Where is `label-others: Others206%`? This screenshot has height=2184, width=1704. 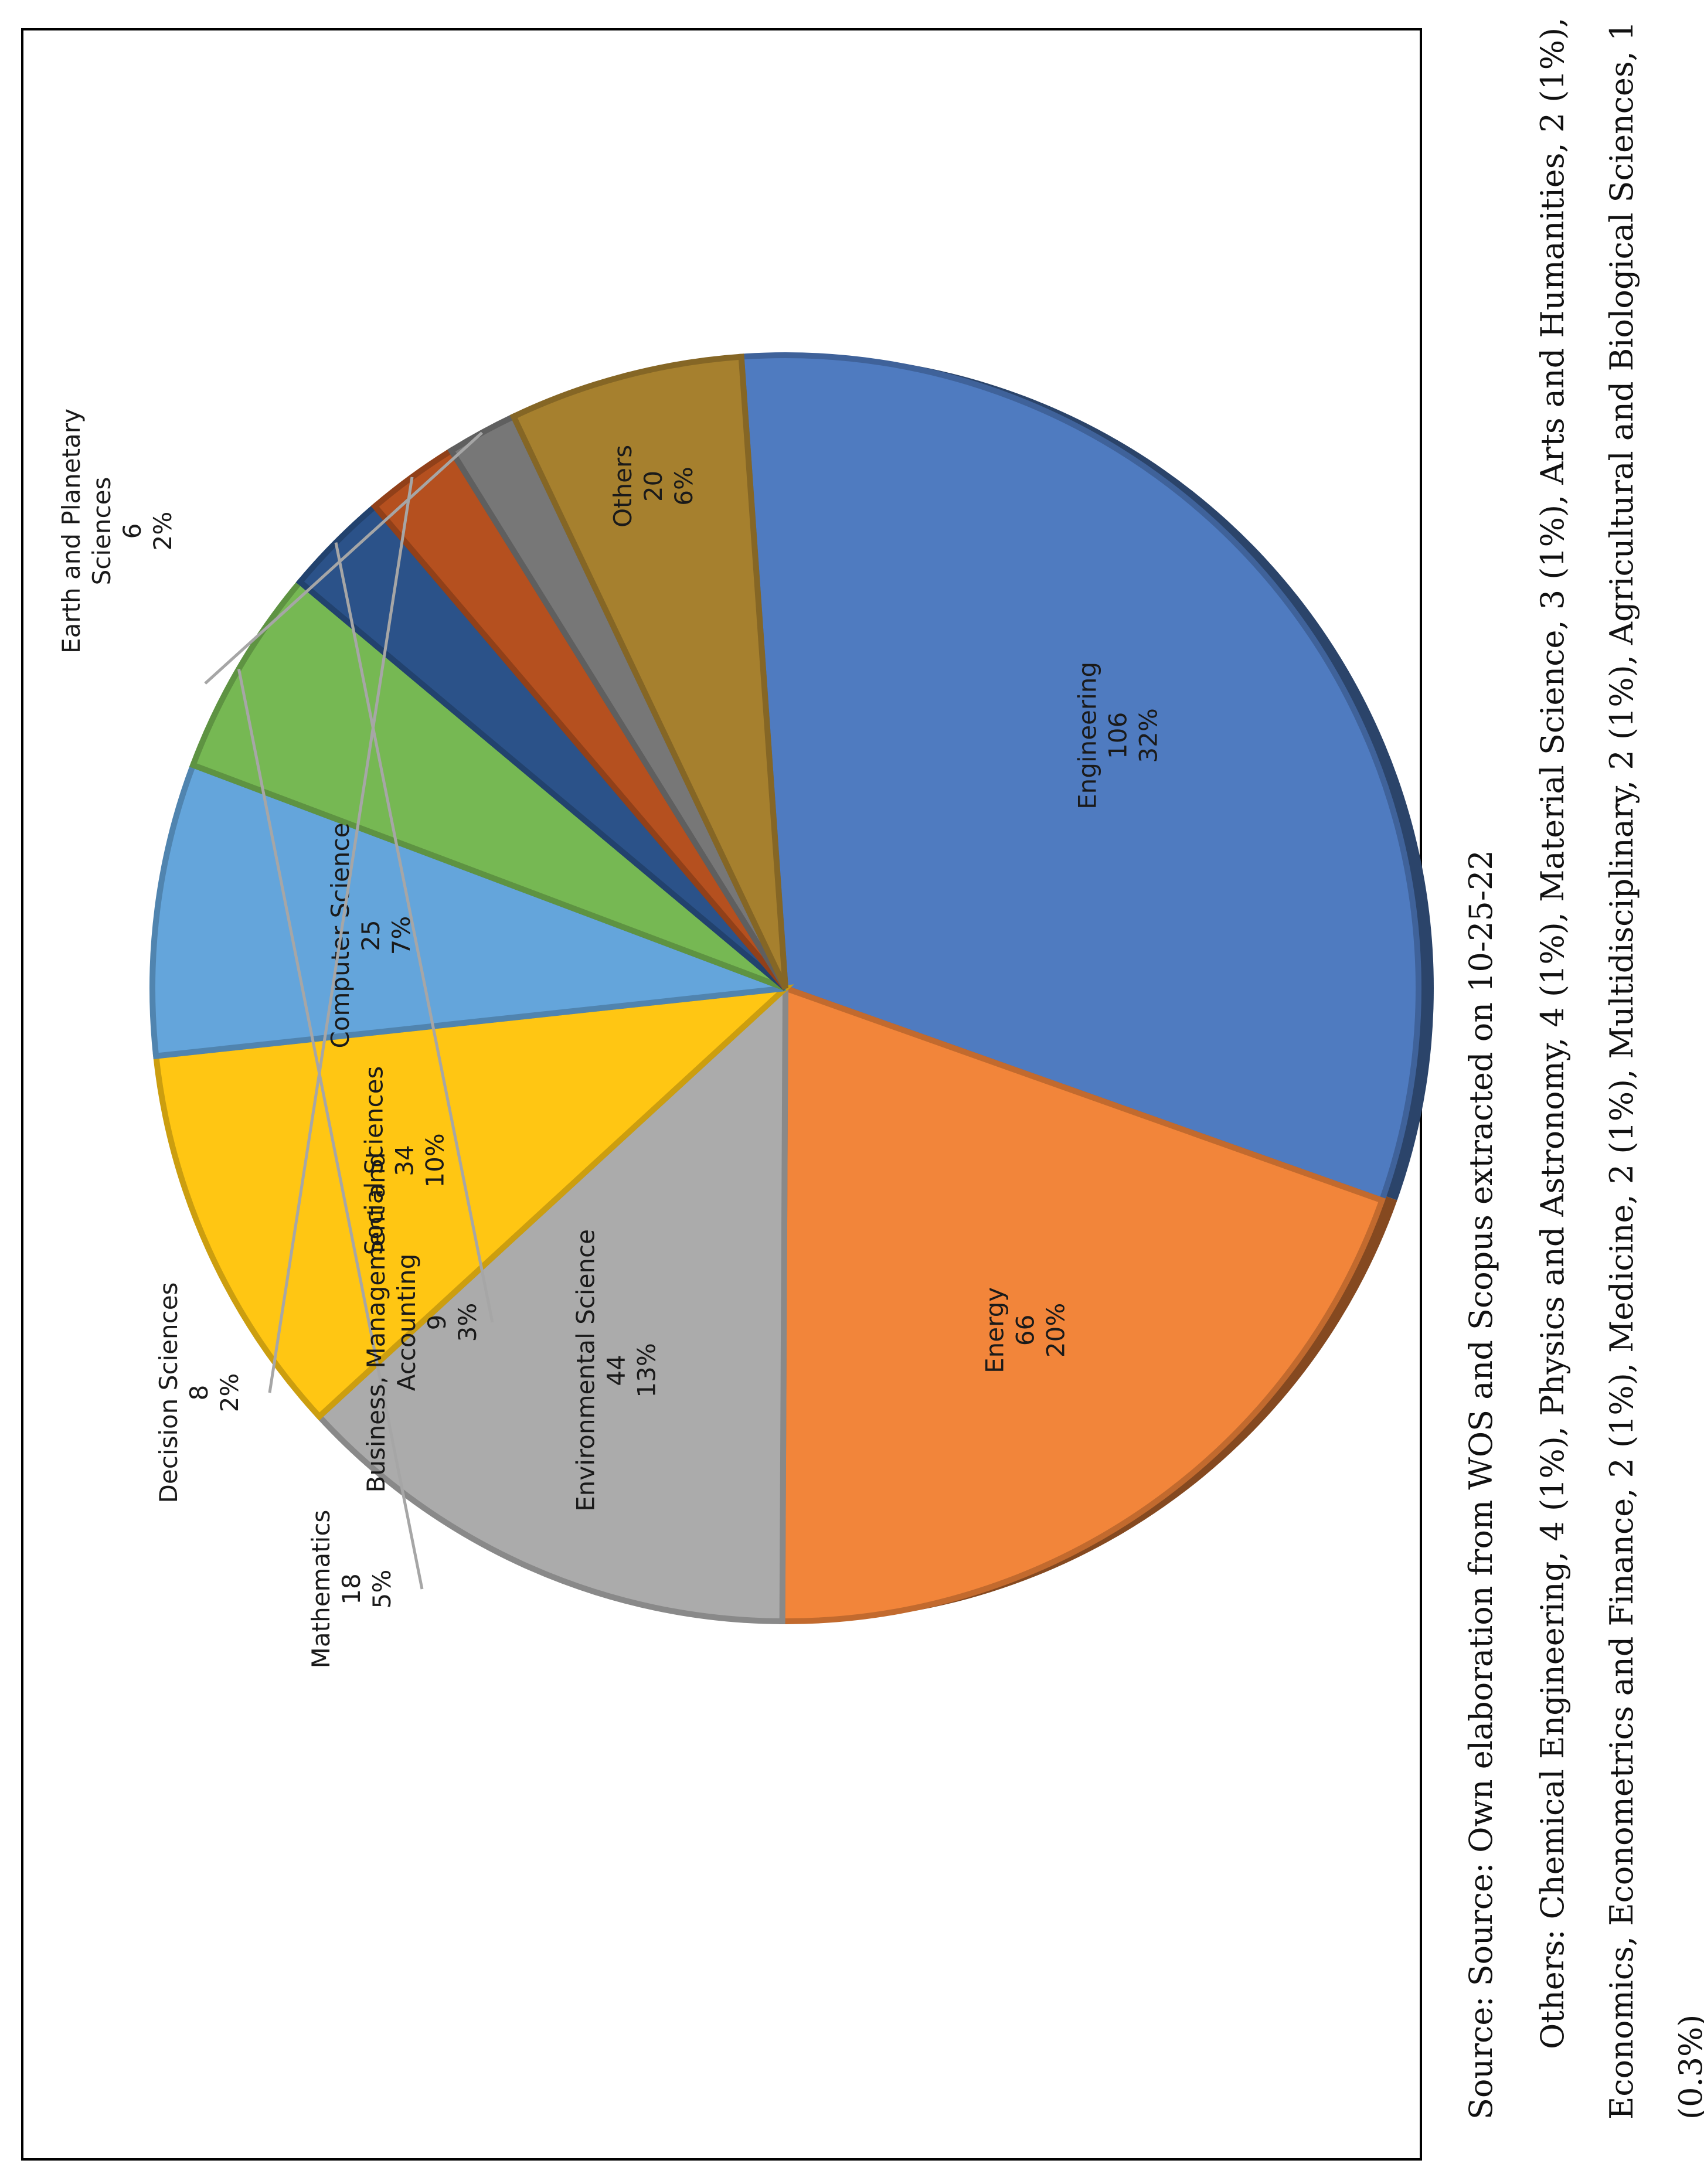 label-others: Others206% is located at coordinates (653, 486).